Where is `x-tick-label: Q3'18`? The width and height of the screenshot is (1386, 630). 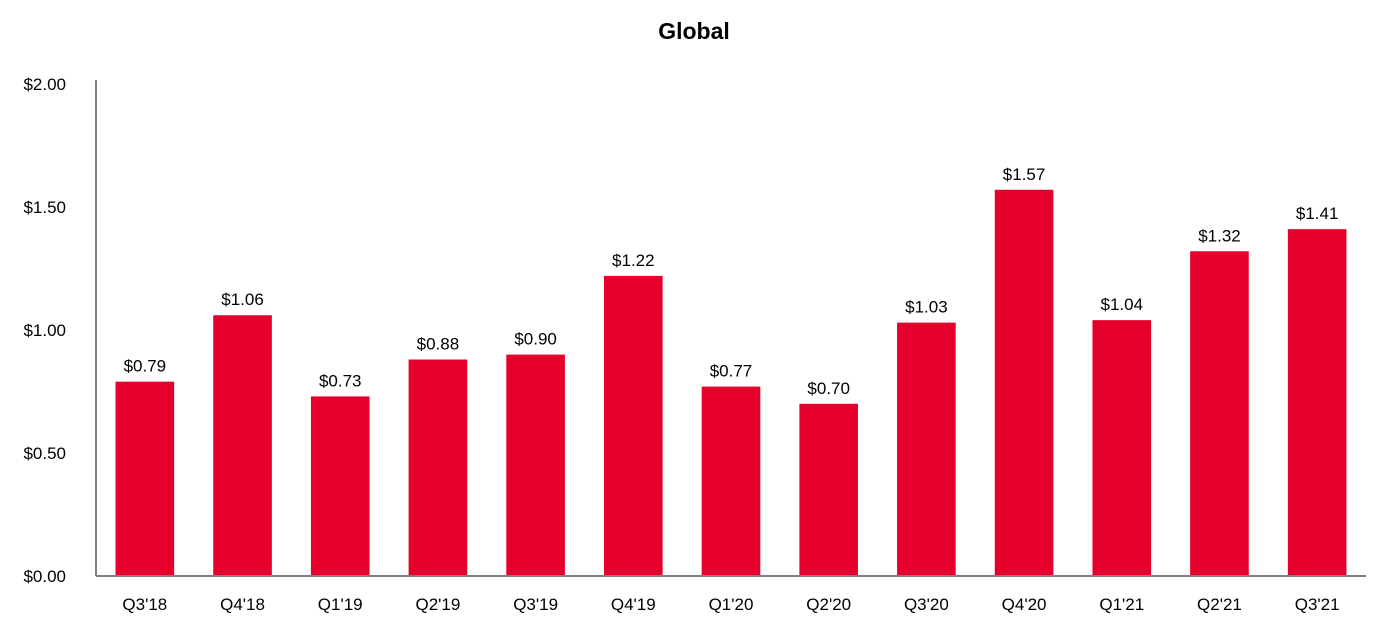 x-tick-label: Q3'18 is located at coordinates (144, 604).